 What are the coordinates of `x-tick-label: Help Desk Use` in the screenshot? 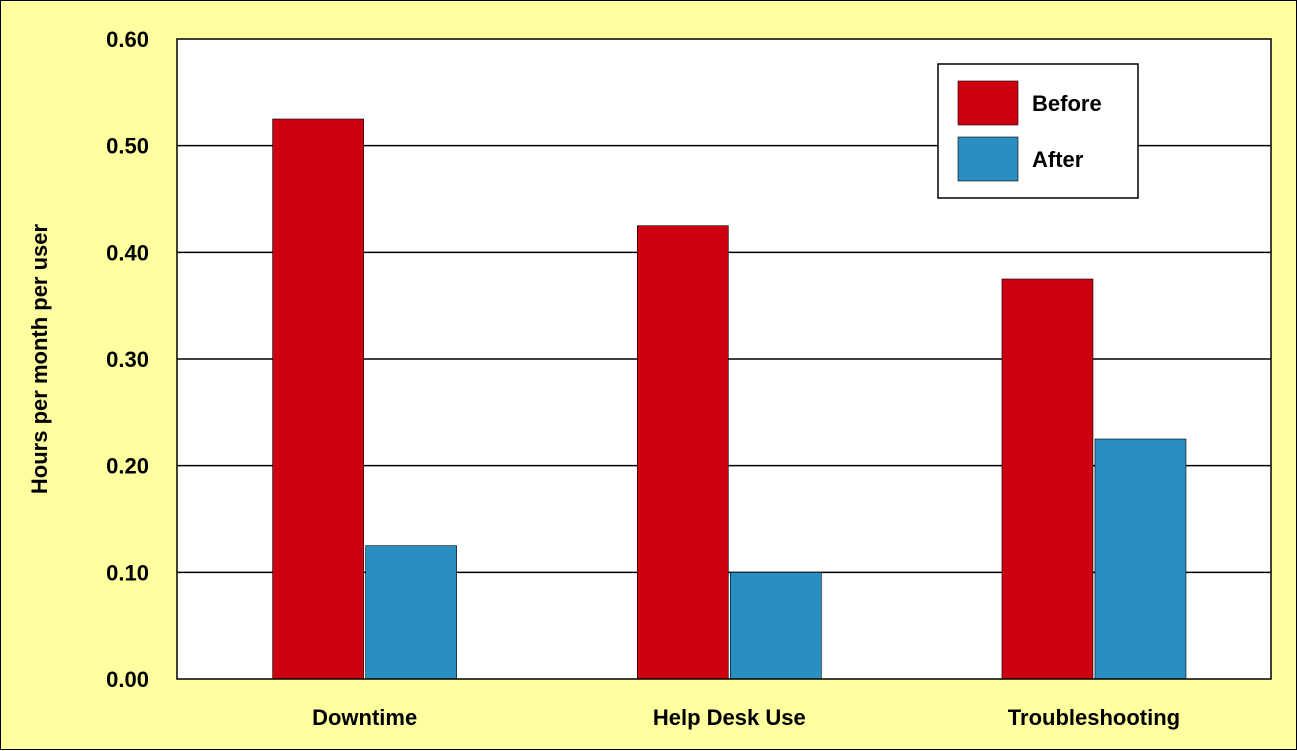 It's located at (729, 717).